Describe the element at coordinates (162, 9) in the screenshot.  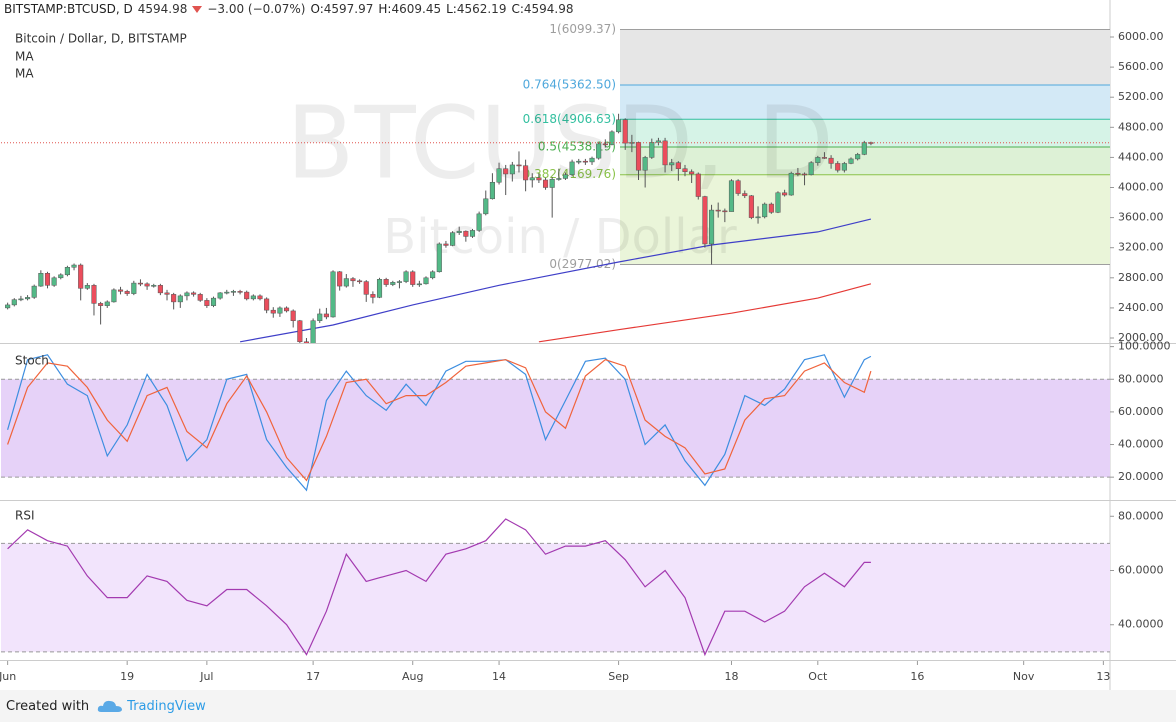
I see `last-price: 4594.98` at that location.